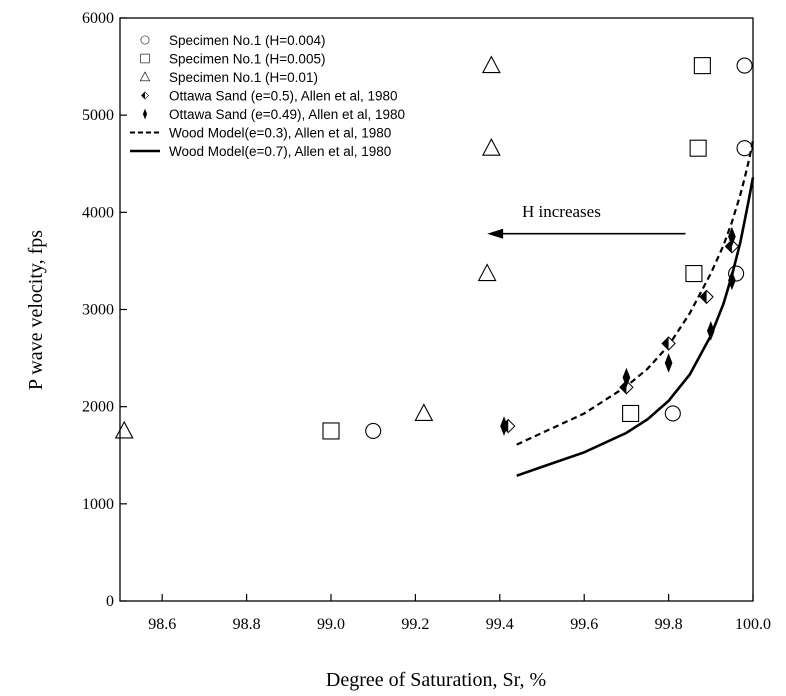 The height and width of the screenshot is (696, 786). What do you see at coordinates (669, 624) in the screenshot?
I see `x-tick-label: 99.8` at bounding box center [669, 624].